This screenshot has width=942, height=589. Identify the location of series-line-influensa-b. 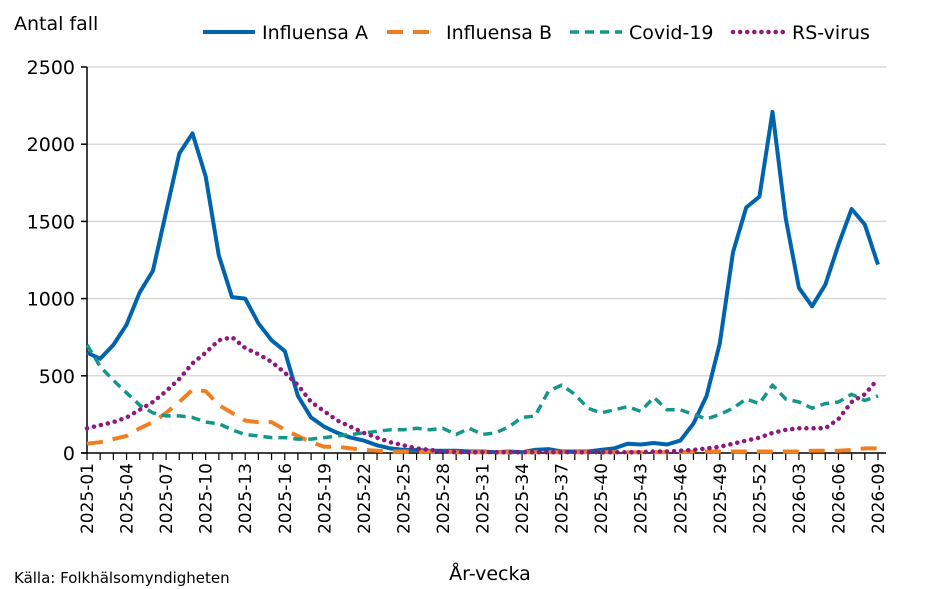
(482, 421).